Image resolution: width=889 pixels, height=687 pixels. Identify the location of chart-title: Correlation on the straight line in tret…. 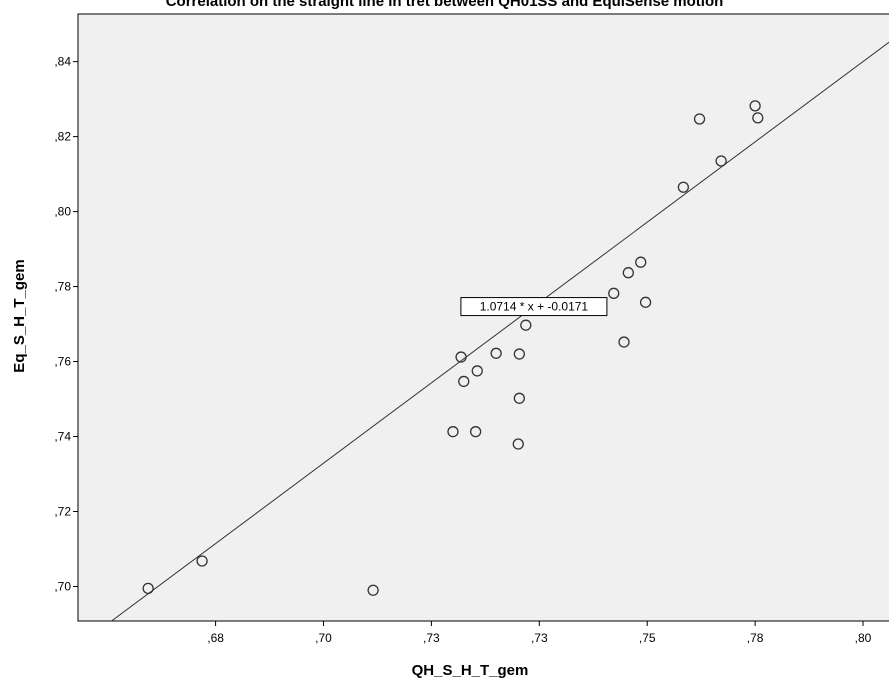
(444, 5).